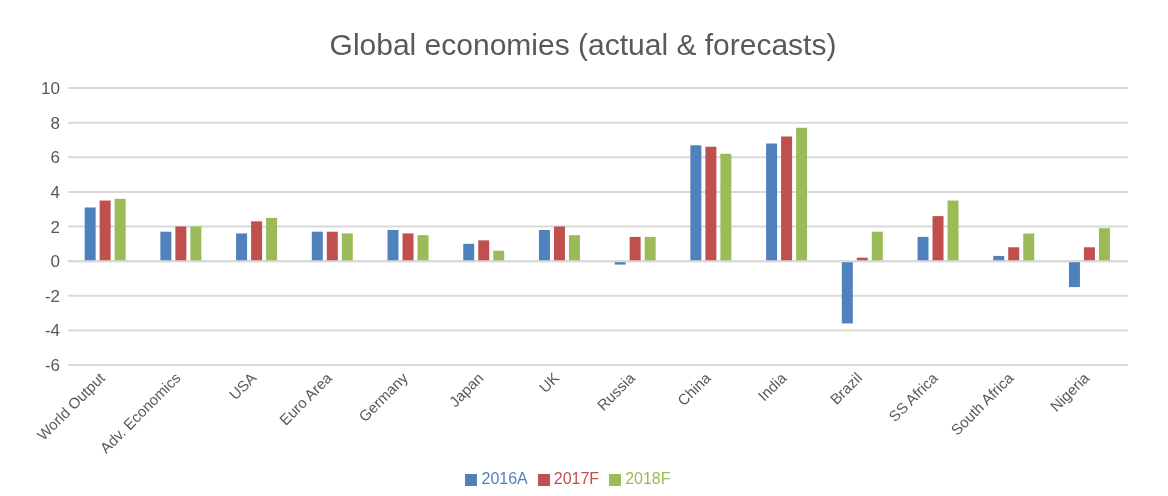  I want to click on y-tick-label: 0, so click(55, 262).